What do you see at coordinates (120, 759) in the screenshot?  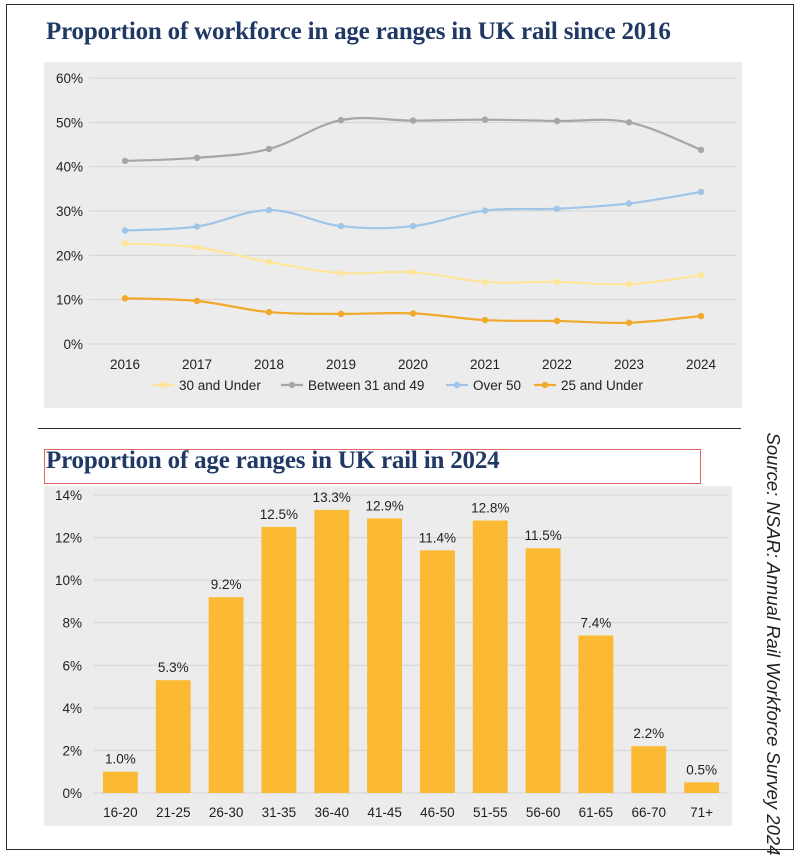 I see `bar-value-label: 1.0%` at bounding box center [120, 759].